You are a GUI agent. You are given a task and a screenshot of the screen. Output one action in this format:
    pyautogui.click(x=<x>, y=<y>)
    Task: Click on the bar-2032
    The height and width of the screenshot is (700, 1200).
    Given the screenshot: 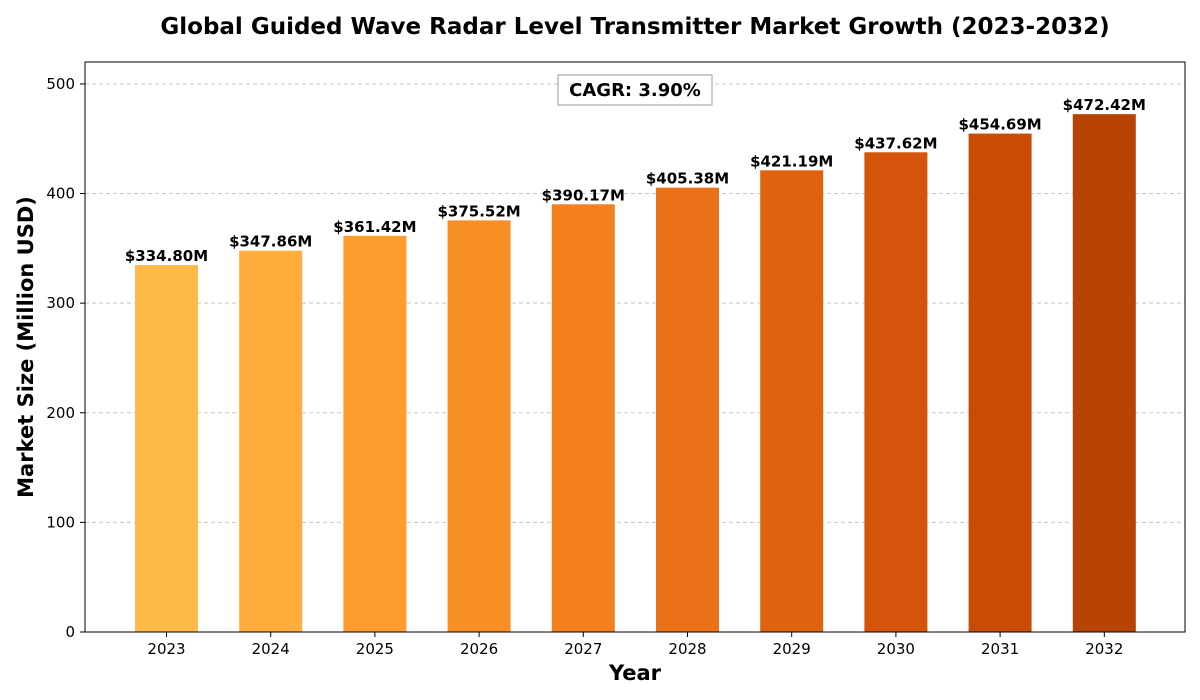 What is the action you would take?
    pyautogui.click(x=1104, y=373)
    